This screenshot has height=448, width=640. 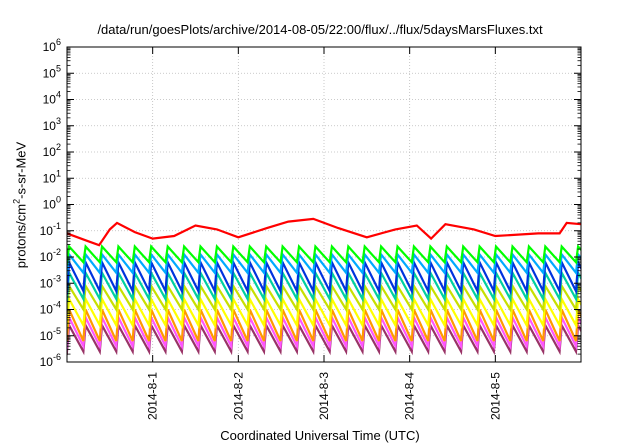 What do you see at coordinates (50, 255) in the screenshot?
I see `y-tick-label: 10⁻²` at bounding box center [50, 255].